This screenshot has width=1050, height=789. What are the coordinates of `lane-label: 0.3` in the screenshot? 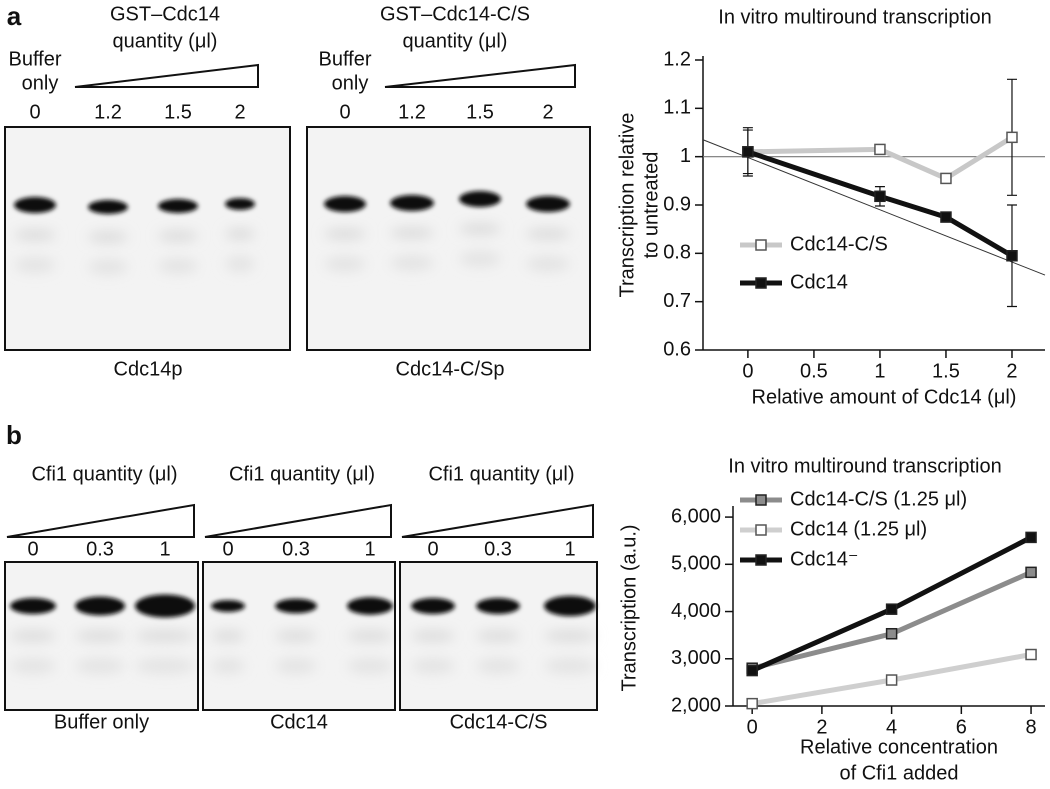 It's located at (296, 549).